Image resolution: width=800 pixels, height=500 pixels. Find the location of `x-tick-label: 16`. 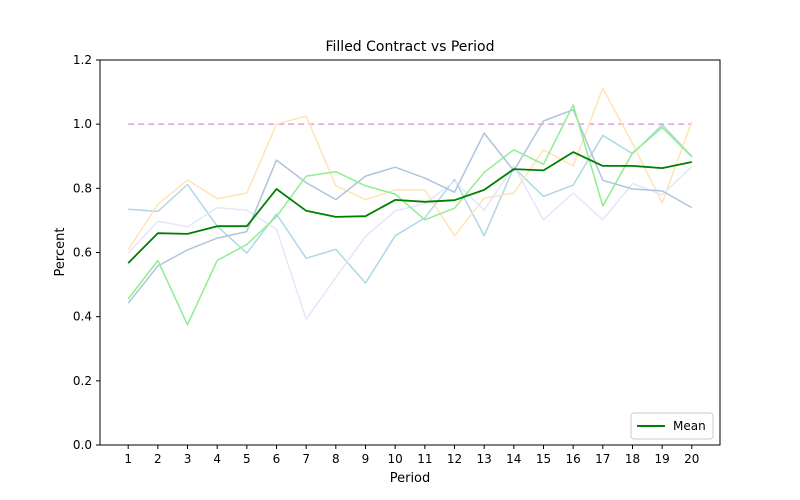

x-tick-label: 16 is located at coordinates (573, 459).